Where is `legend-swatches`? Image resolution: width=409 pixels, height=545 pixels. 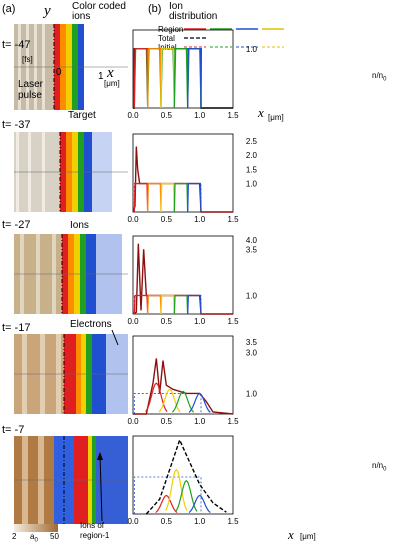
legend-swatches is located at coordinates (234, 38).